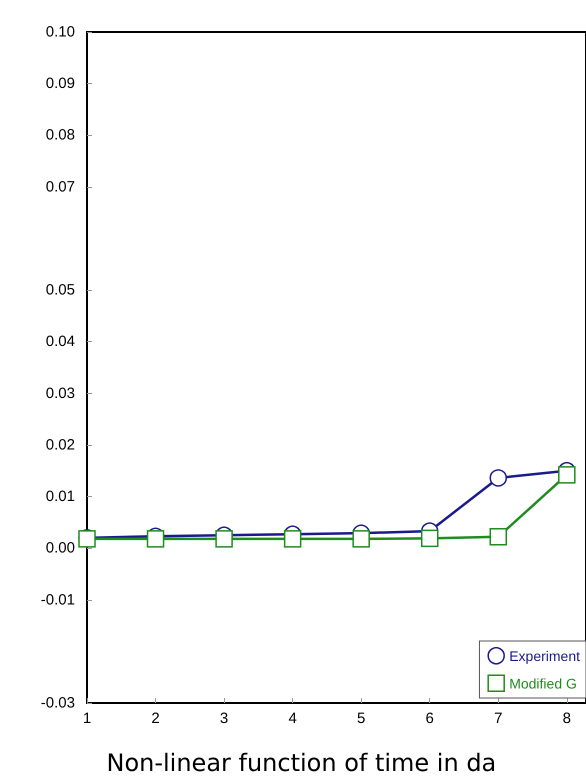 The width and height of the screenshot is (586, 780). Describe the element at coordinates (301, 763) in the screenshot. I see `x-axis-title: Non-linear function of time in da` at that location.